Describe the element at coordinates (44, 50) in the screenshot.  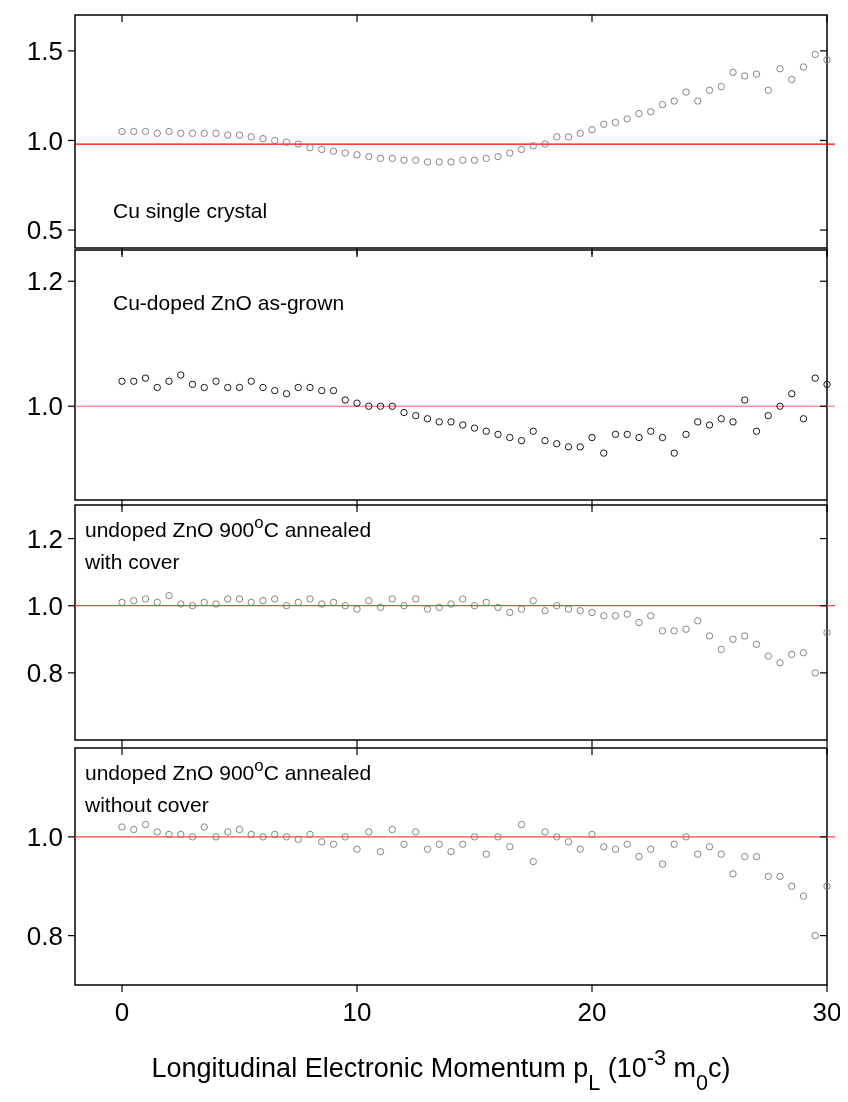
I see `y-tick-label: 1.5` at that location.